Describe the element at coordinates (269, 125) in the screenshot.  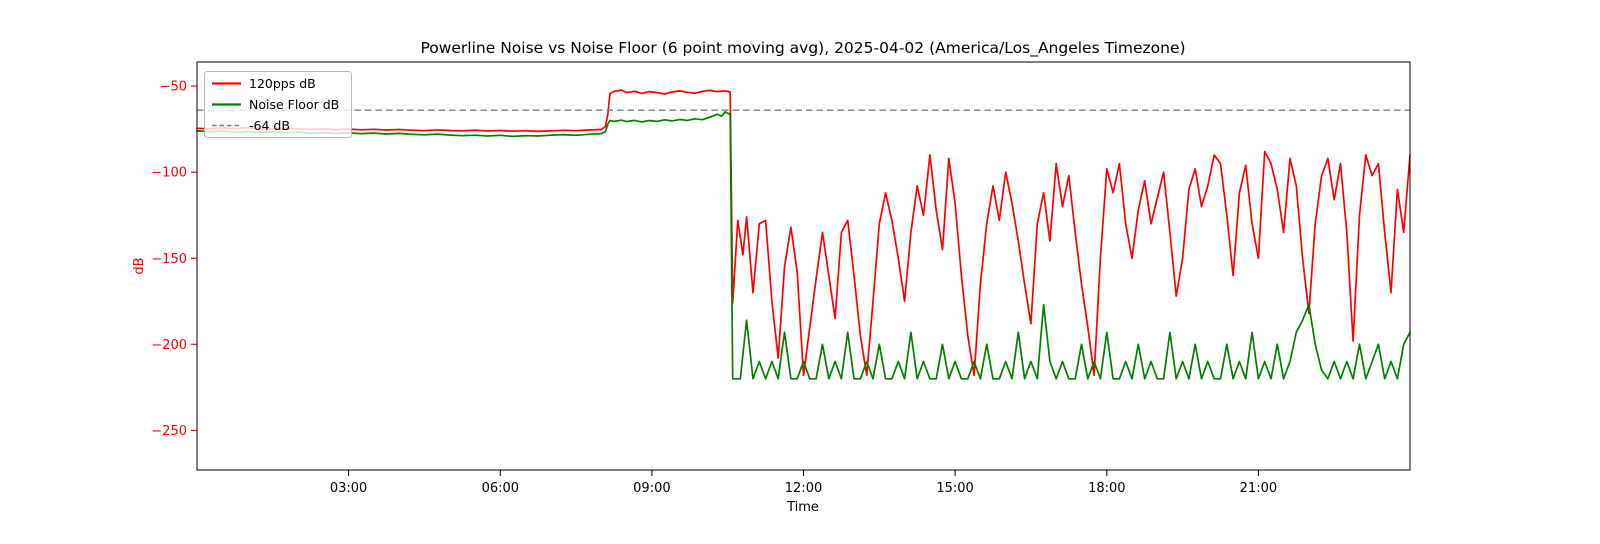
I see `legend-label: -64 dB` at that location.